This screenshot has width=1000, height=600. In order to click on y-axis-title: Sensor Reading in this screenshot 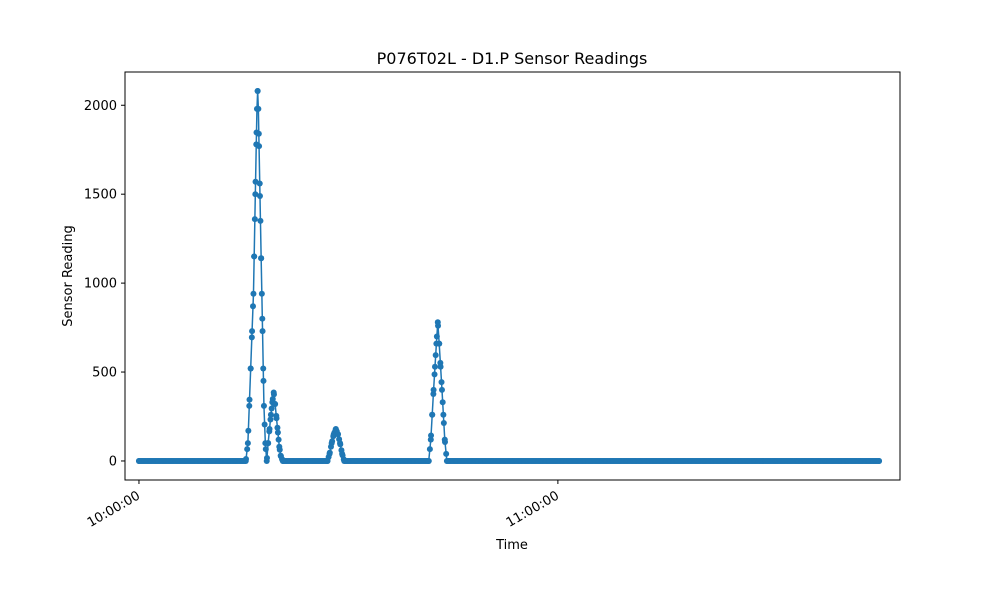, I will do `click(68, 275)`.